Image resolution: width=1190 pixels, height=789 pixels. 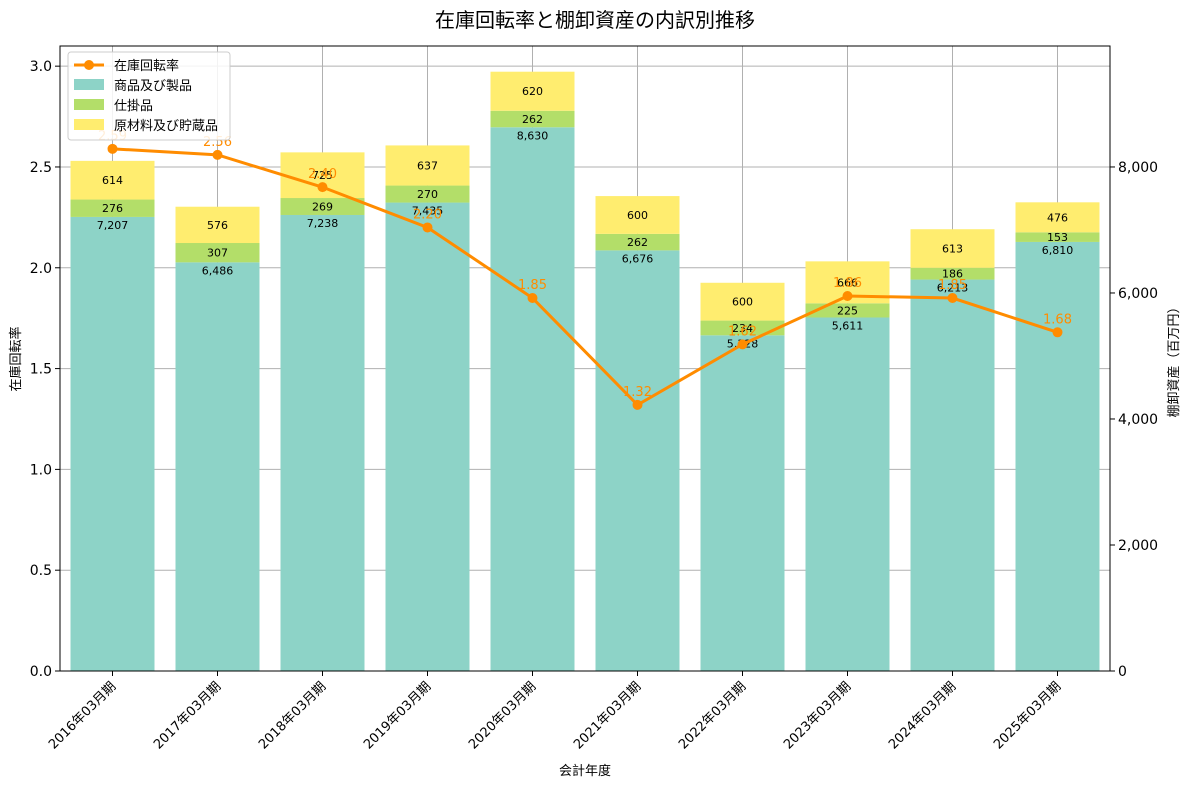 What do you see at coordinates (41, 168) in the screenshot?
I see `tick-label-left: 2.5` at bounding box center [41, 168].